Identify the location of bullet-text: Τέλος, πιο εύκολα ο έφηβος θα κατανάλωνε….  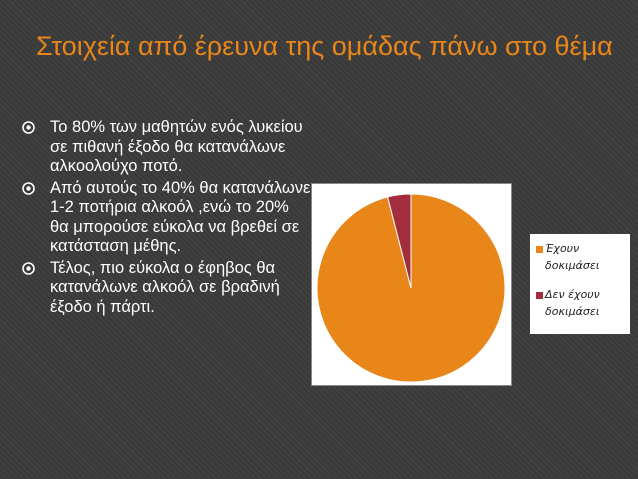
(165, 287).